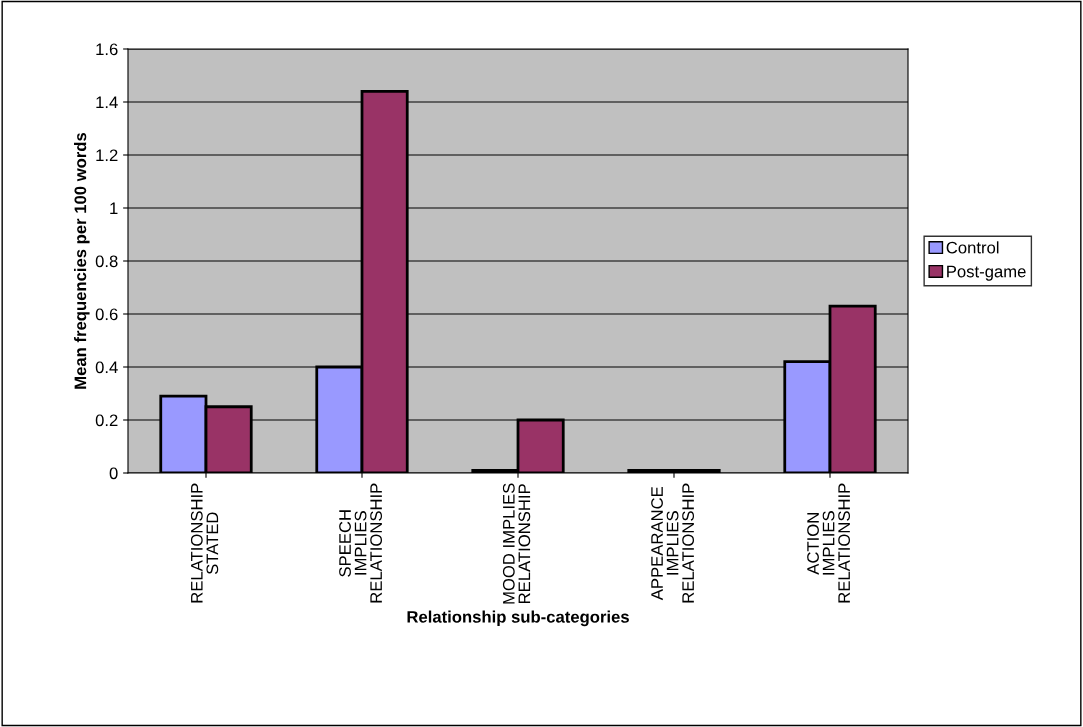  What do you see at coordinates (829, 543) in the screenshot?
I see `x-tick-label: ACTION IMPLIES RELATIONSHIP` at bounding box center [829, 543].